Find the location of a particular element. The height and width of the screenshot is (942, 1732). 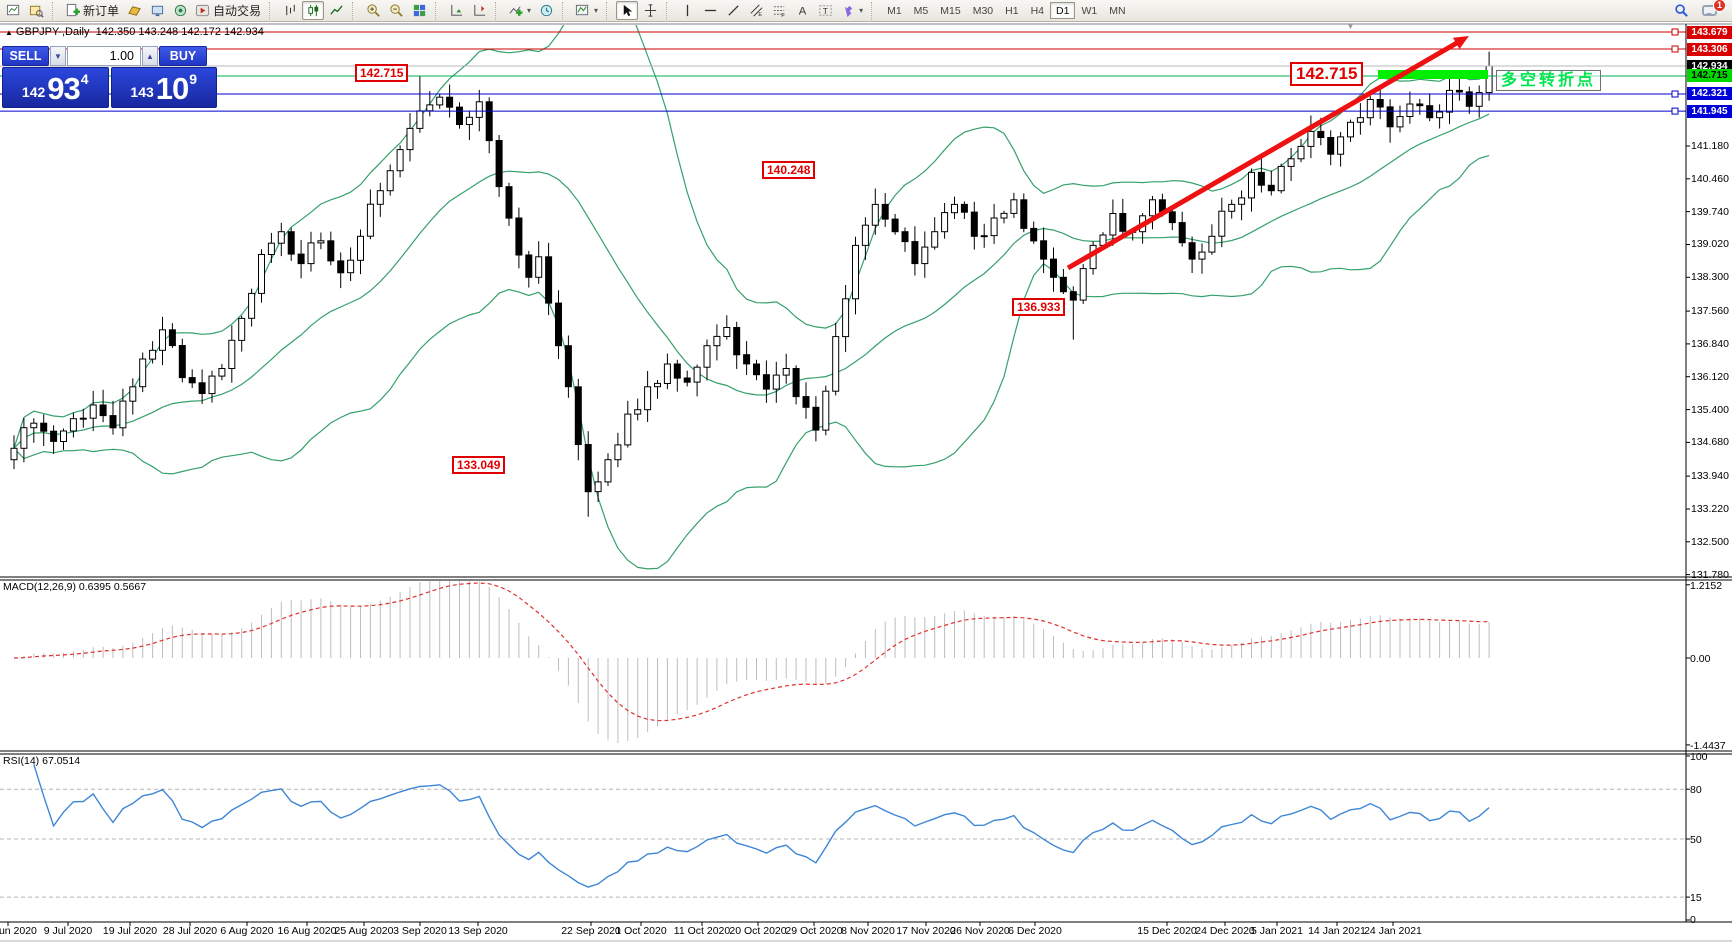

channel-button: E is located at coordinates (756, 10).